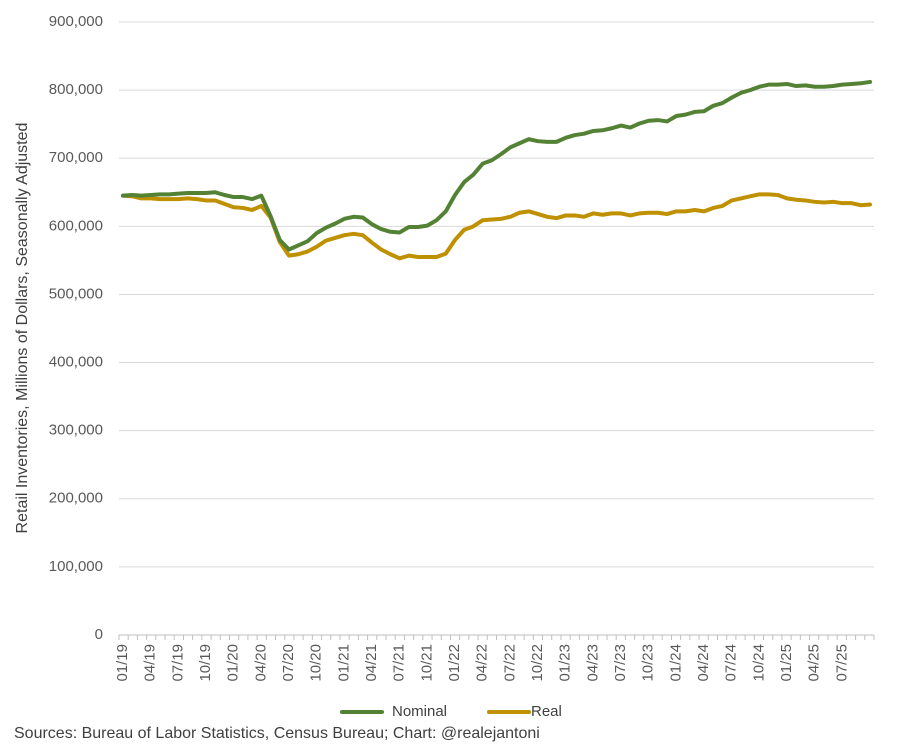  Describe the element at coordinates (76, 566) in the screenshot. I see `y-tick-label: 100,000` at that location.